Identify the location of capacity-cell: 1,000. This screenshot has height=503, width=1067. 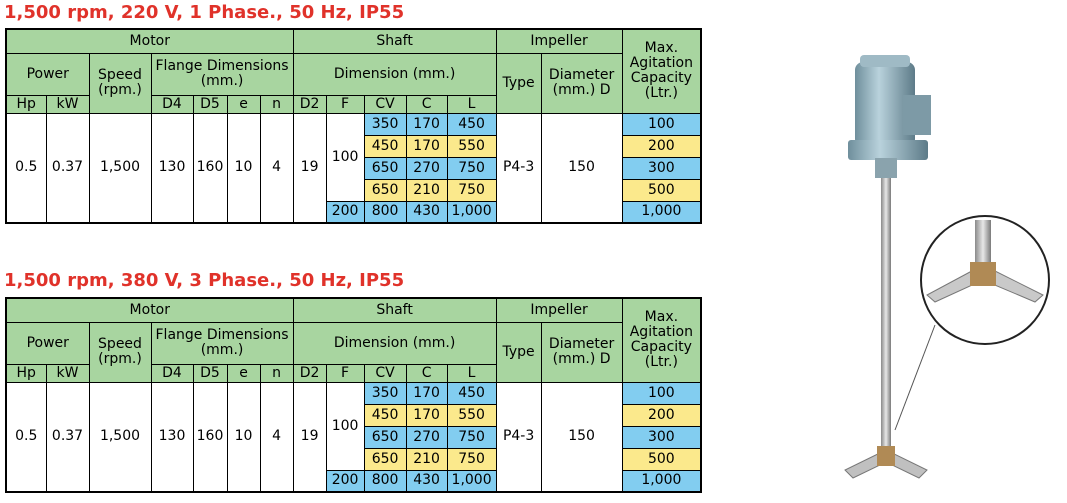
(661, 481).